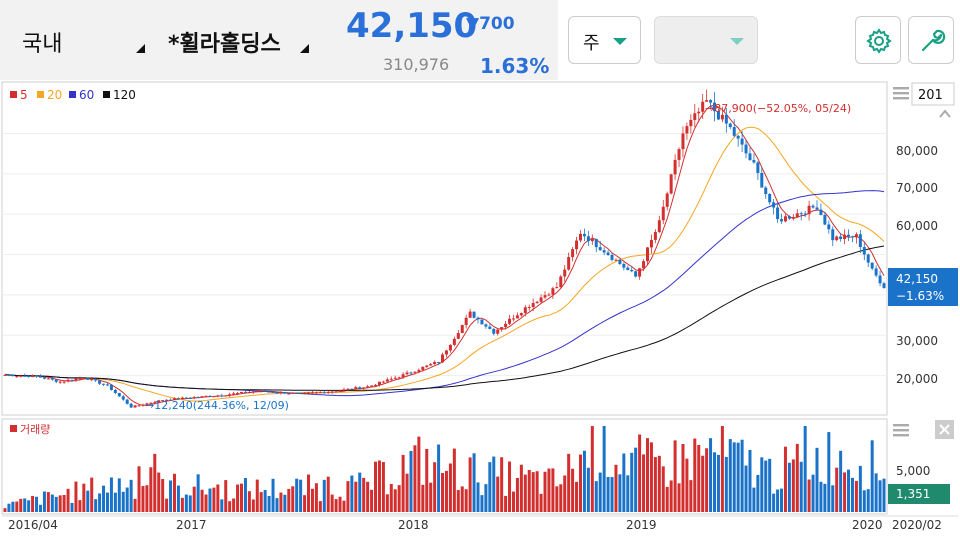 Image resolution: width=960 pixels, height=544 pixels. What do you see at coordinates (901, 93) in the screenshot?
I see `price-axis-menu-icon` at bounding box center [901, 93].